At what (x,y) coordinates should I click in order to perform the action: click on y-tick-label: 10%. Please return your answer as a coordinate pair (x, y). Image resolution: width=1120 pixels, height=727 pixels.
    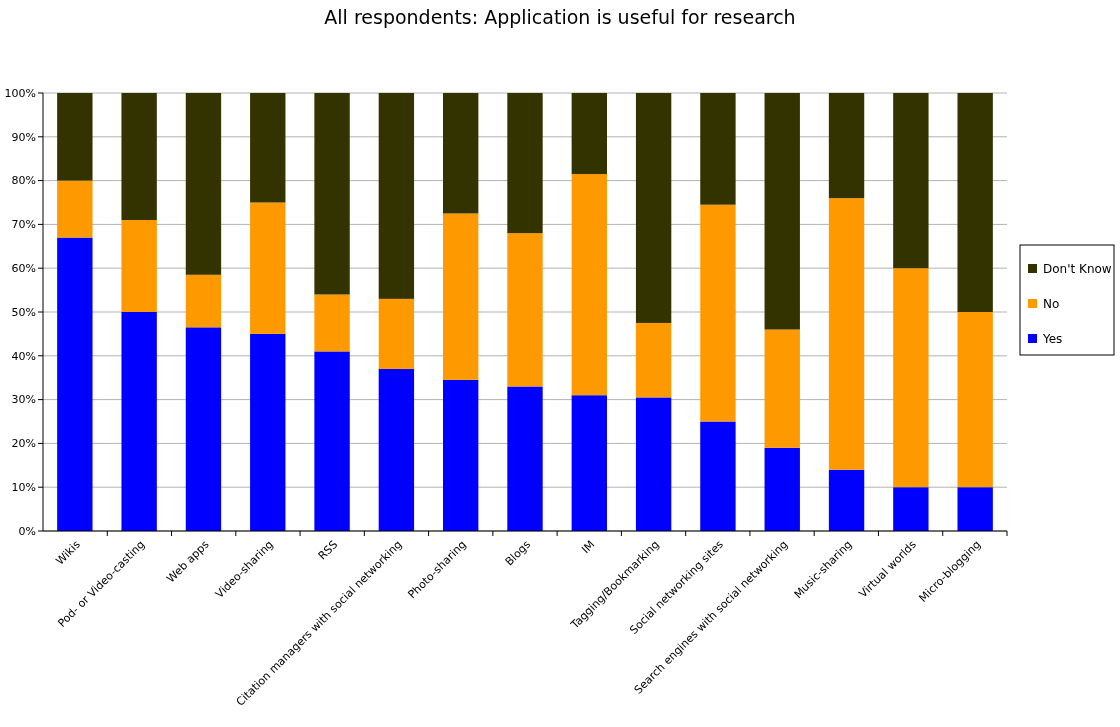
    Looking at the image, I should click on (23, 488).